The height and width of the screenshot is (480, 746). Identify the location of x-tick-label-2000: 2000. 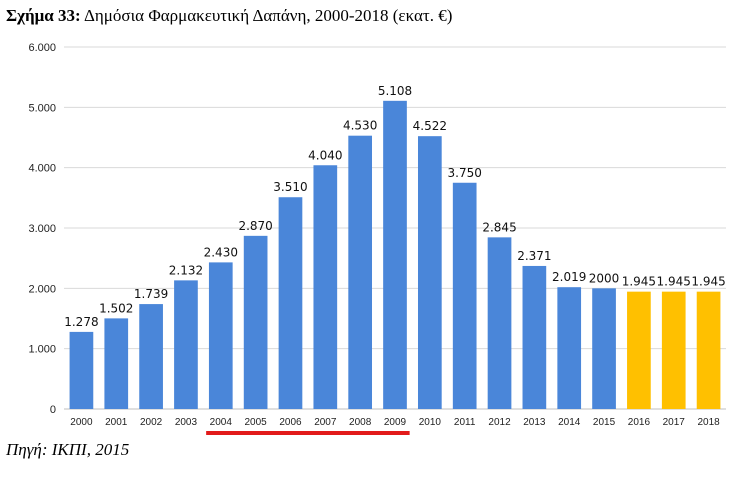
(81, 422).